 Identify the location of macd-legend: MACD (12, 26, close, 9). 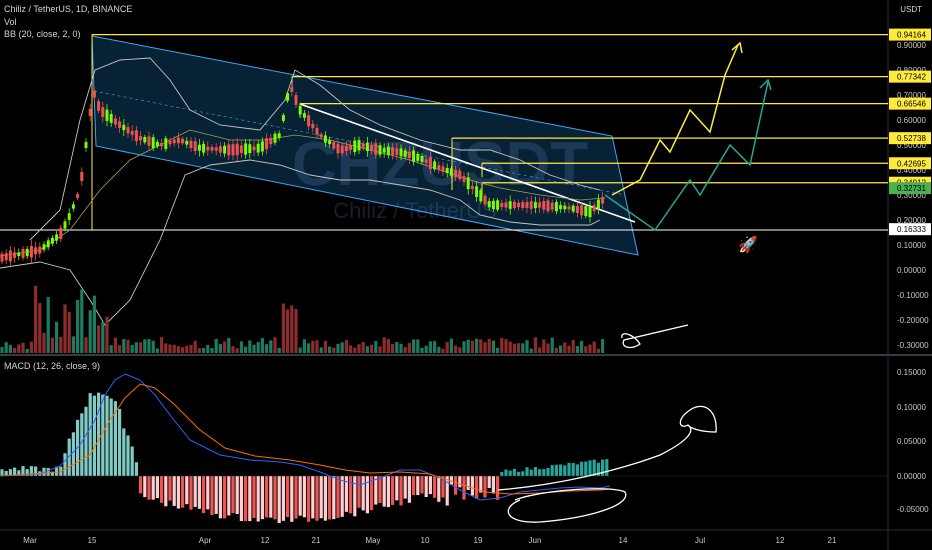
(52, 366).